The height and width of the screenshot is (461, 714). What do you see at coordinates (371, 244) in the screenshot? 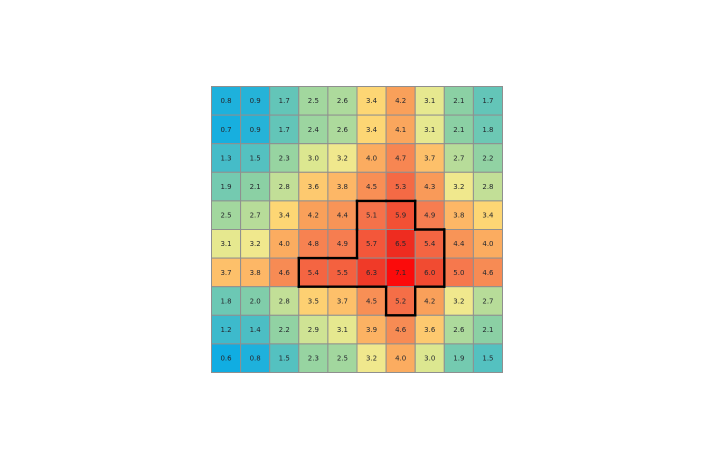
I see `heatmap-cell-value: 5.7` at bounding box center [371, 244].